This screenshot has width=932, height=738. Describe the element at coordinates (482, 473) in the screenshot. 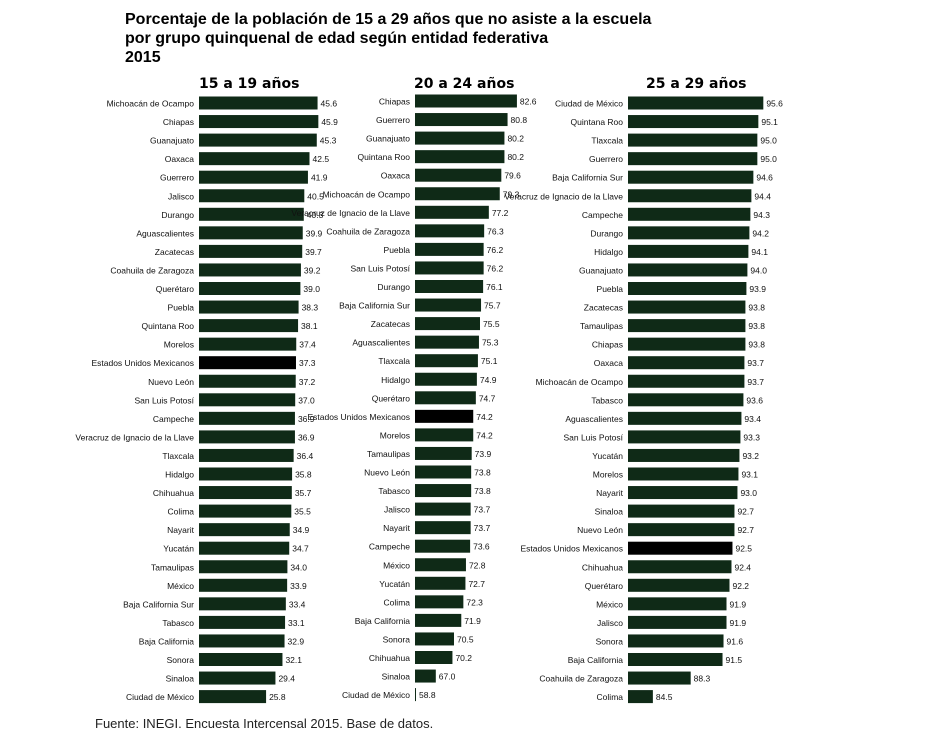

I see `value-label: 73.8` at that location.